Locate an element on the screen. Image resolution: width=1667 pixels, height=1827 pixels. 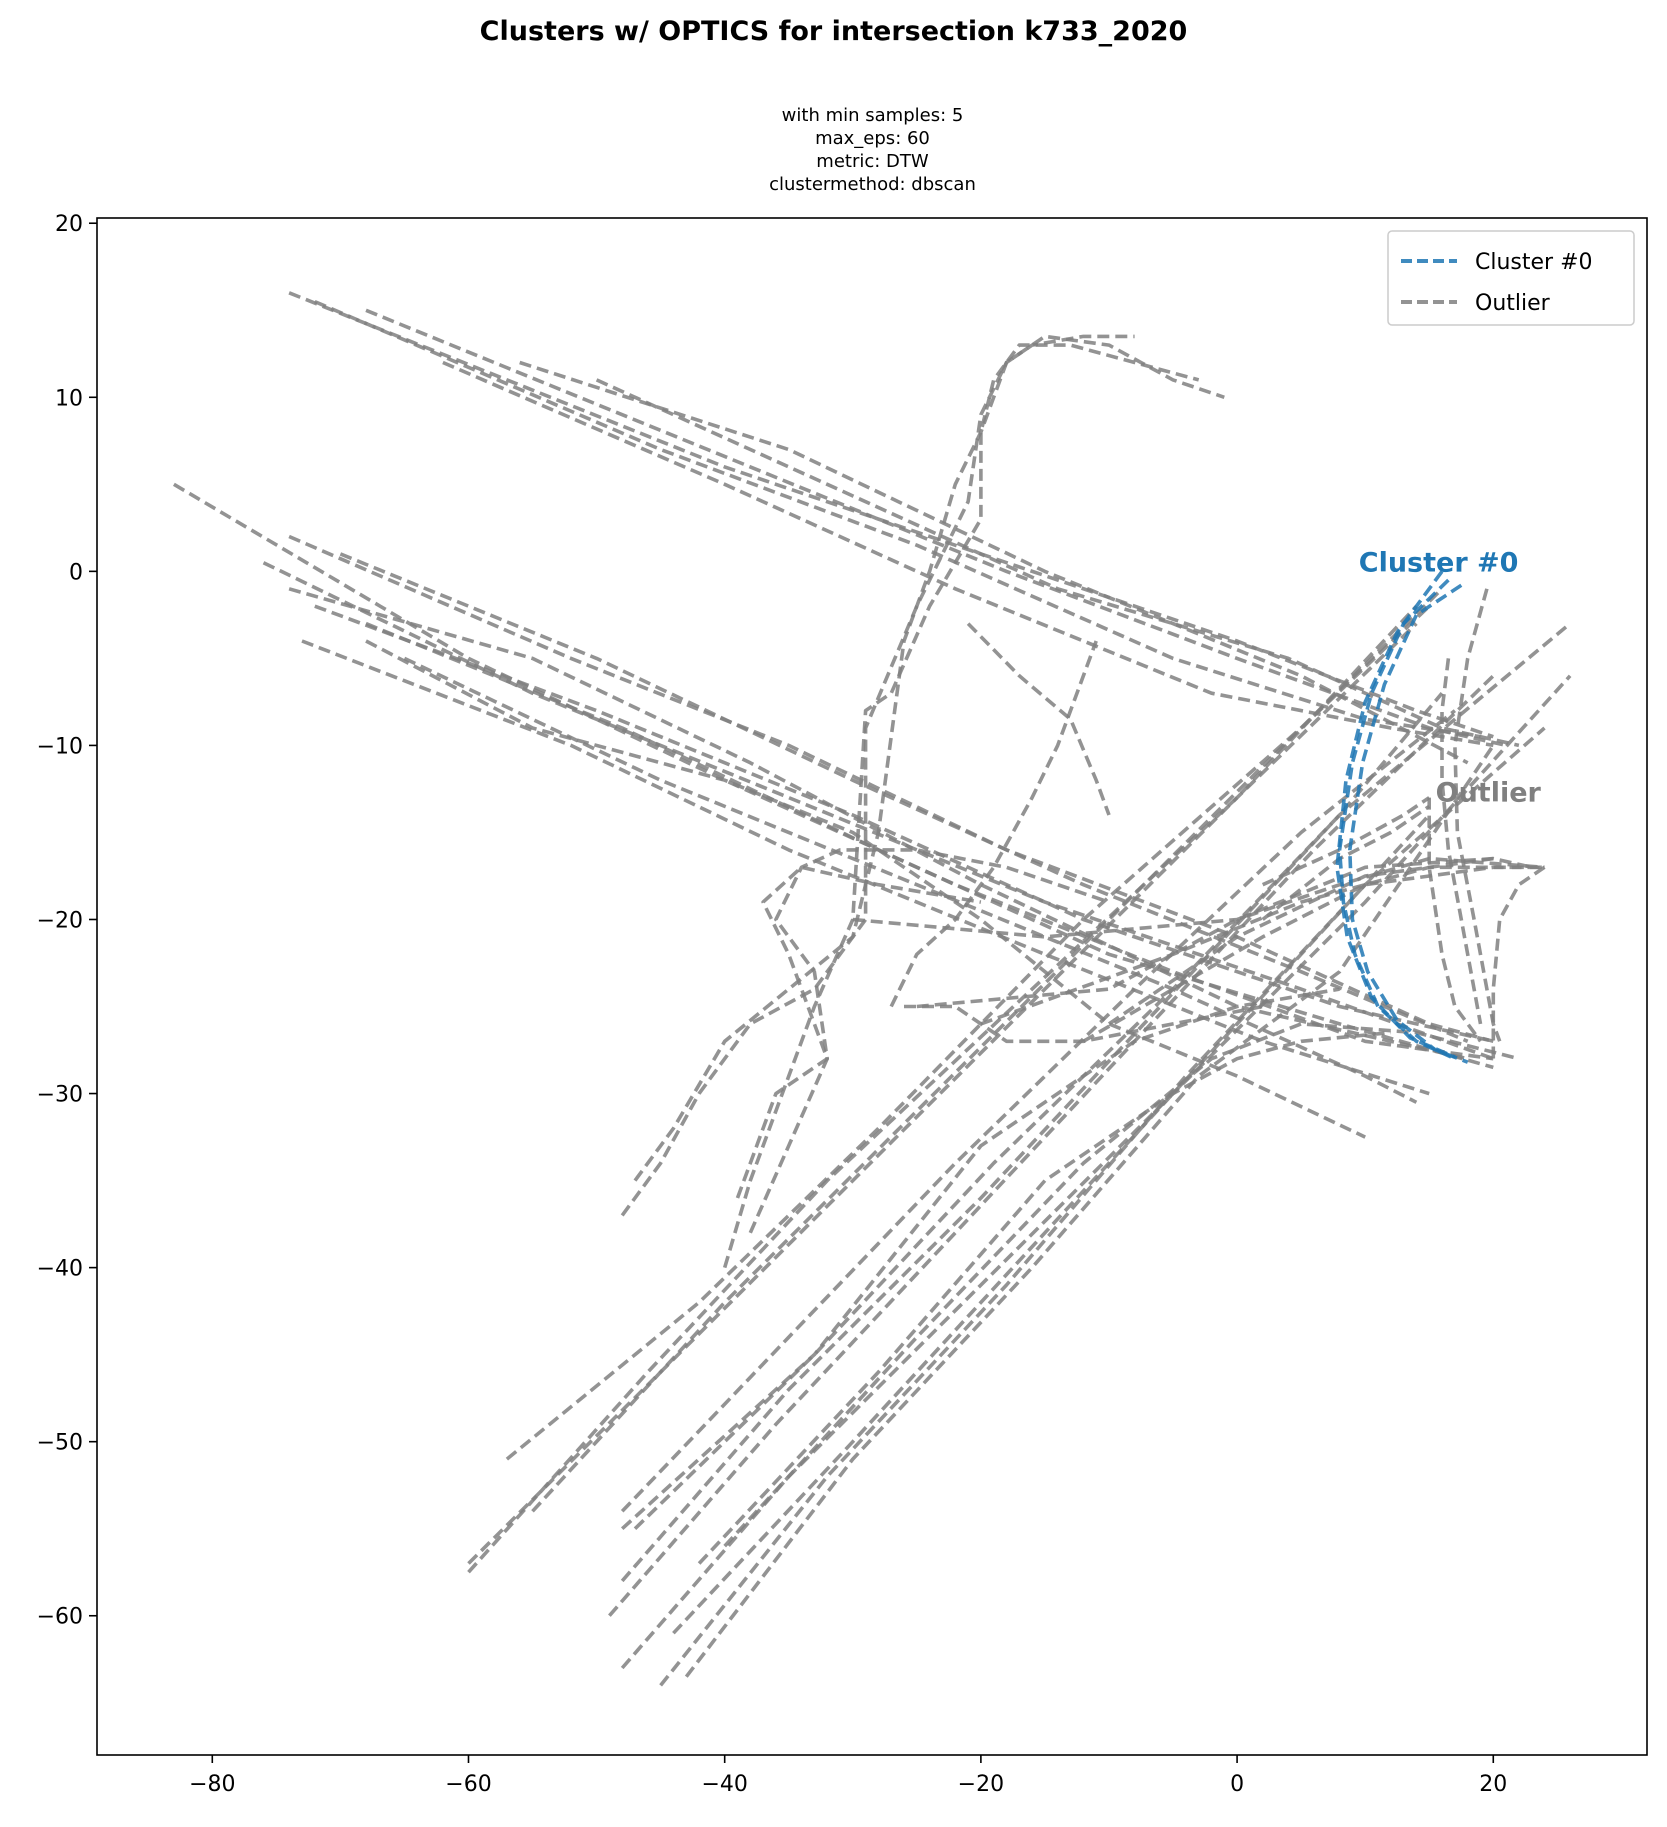
annotations: Cluster #0 Outlier is located at coordinates (1450, 678).